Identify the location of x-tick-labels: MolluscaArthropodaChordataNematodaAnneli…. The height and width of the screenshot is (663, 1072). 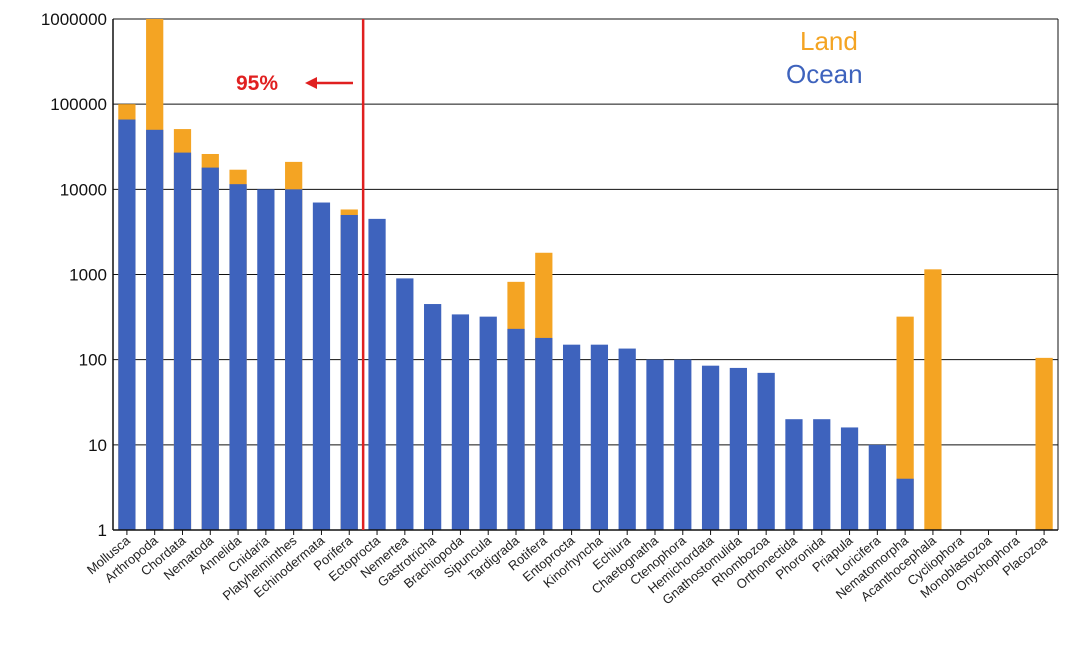
(567, 569).